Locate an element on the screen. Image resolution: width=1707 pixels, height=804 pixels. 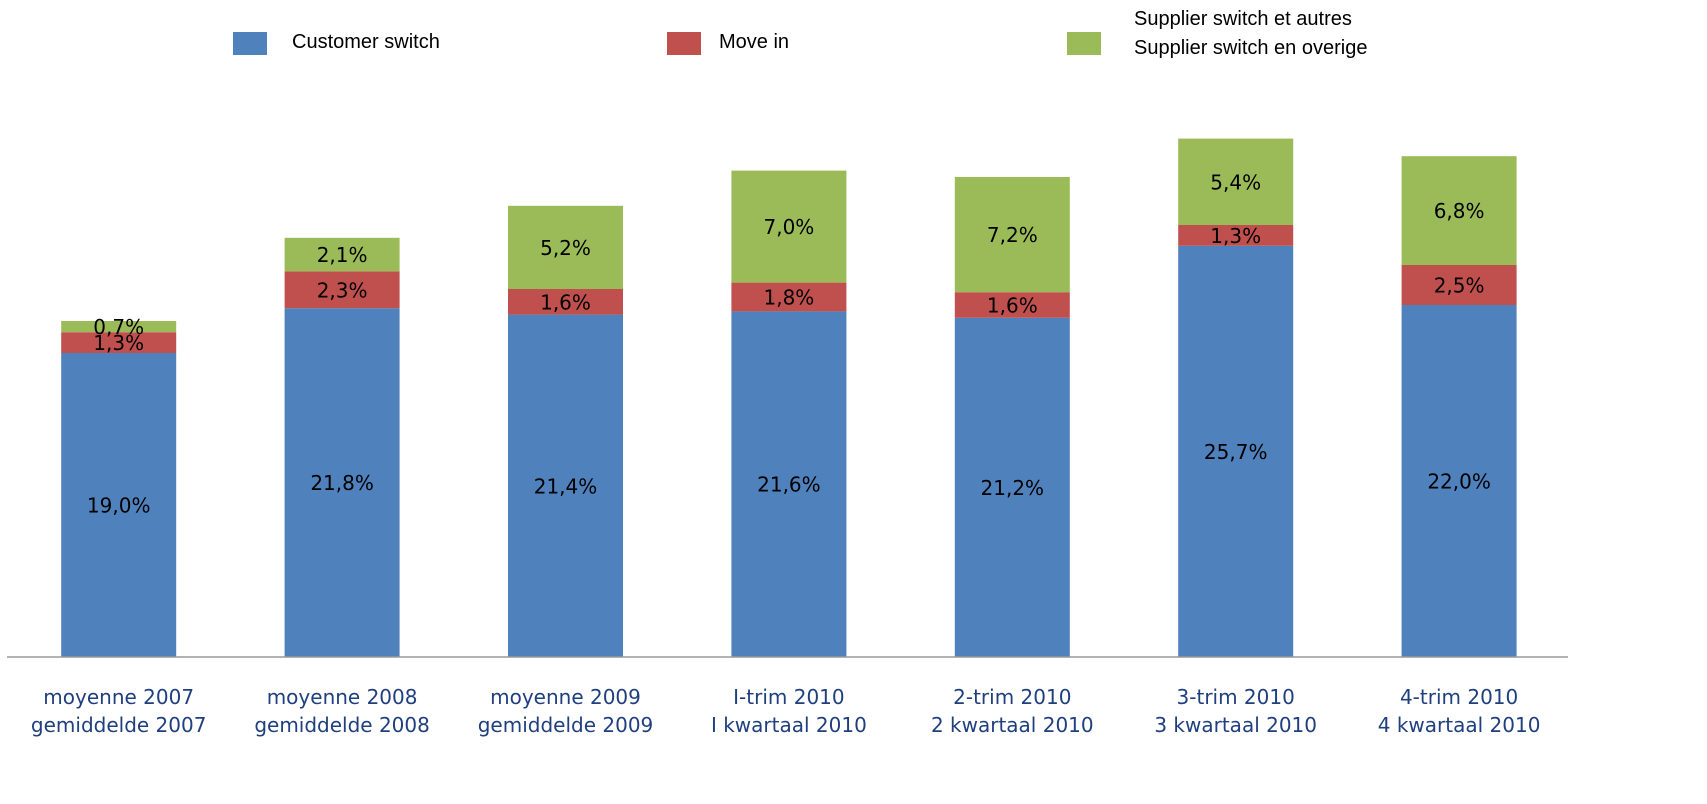
value-label: 21,6% is located at coordinates (789, 485).